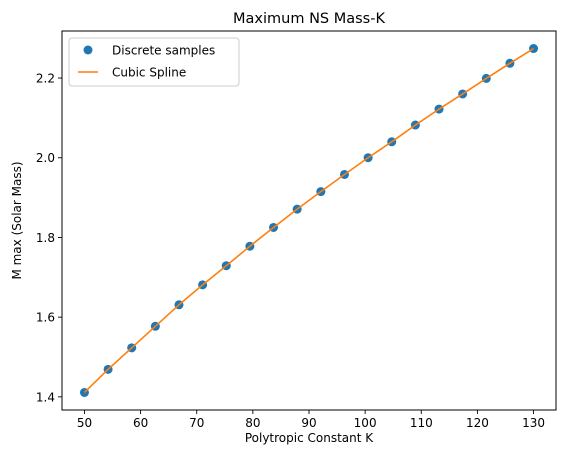  I want to click on y-tick-label: 1.8, so click(45, 238).